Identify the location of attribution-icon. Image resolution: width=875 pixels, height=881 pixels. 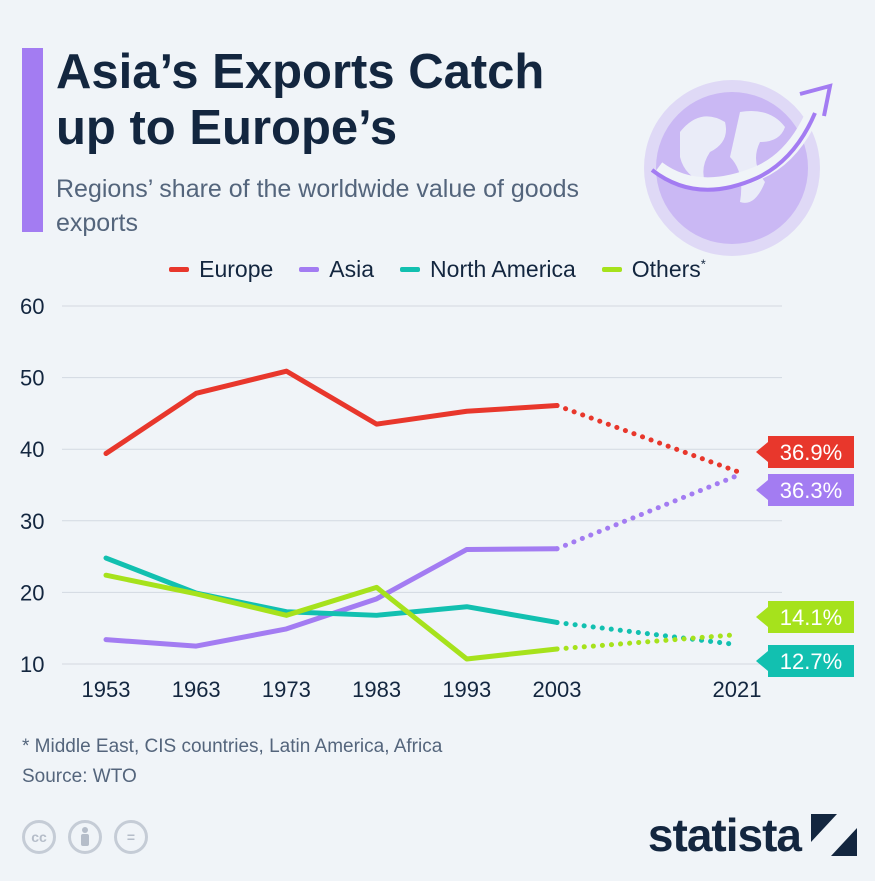
(85, 837).